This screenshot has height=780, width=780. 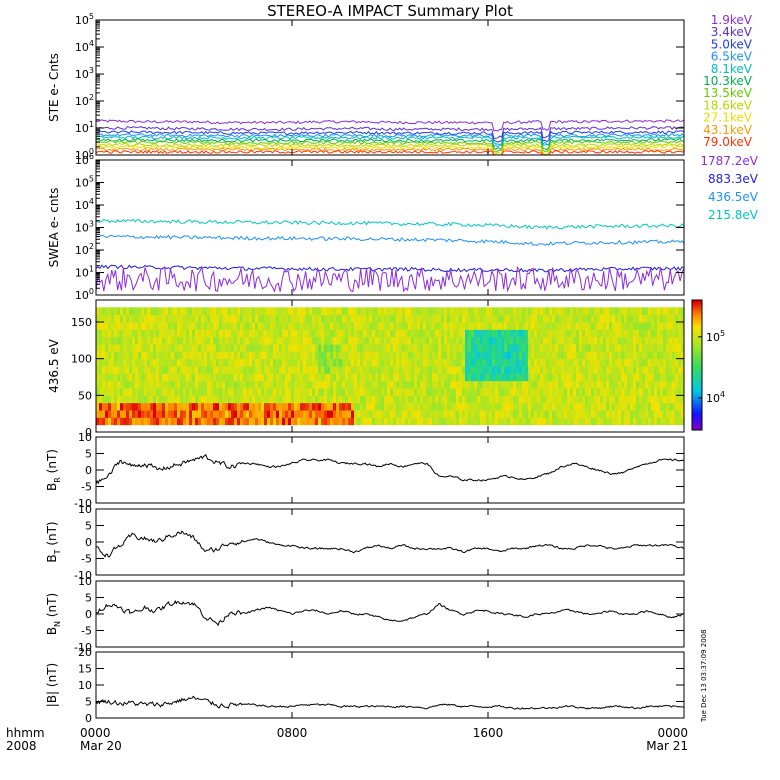 What do you see at coordinates (390, 136) in the screenshot?
I see `ste-series-5.0keV` at bounding box center [390, 136].